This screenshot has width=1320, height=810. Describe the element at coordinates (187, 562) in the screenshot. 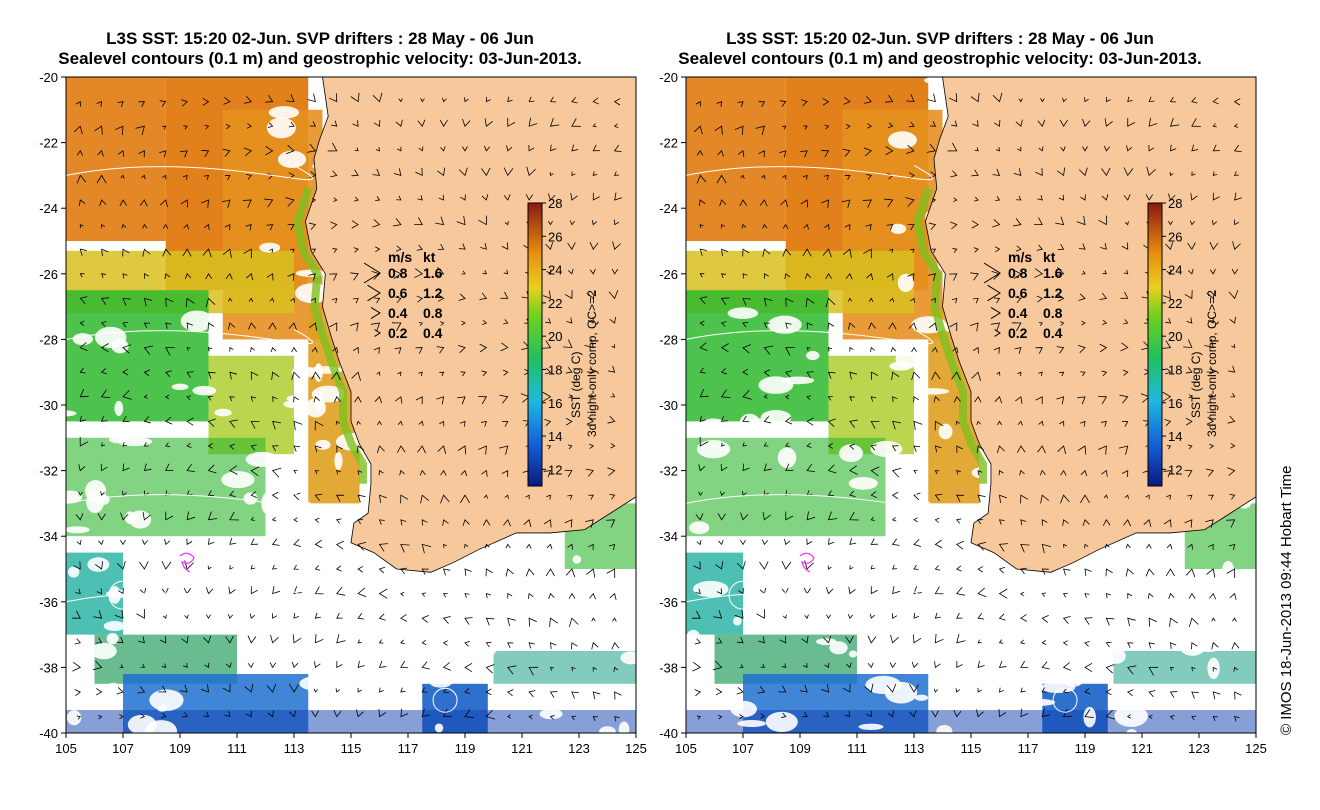

I see `drifter-track` at that location.